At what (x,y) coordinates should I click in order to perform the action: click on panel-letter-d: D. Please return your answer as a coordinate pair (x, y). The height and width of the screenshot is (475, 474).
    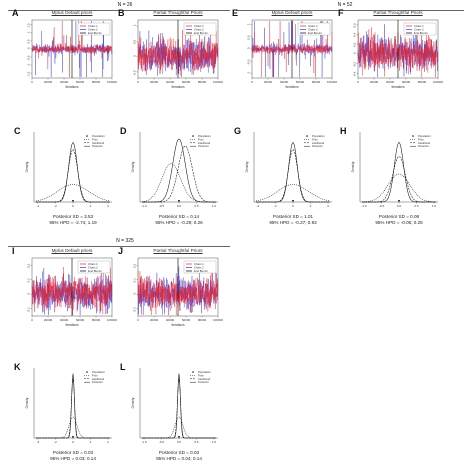
    Looking at the image, I should click on (123, 131).